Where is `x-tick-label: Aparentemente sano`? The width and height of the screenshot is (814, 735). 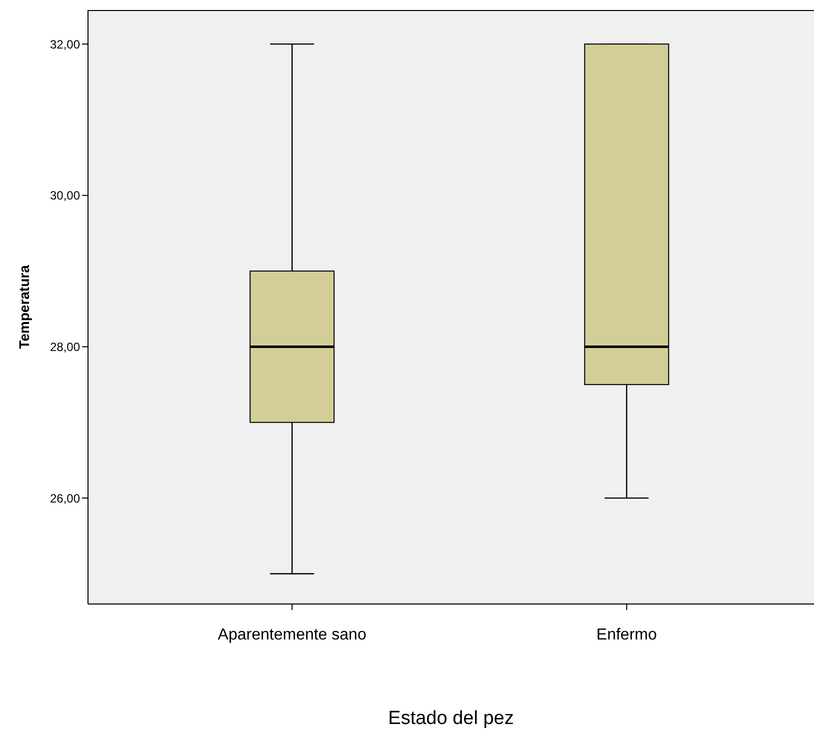
x-tick-label: Aparentemente sano is located at coordinates (292, 635).